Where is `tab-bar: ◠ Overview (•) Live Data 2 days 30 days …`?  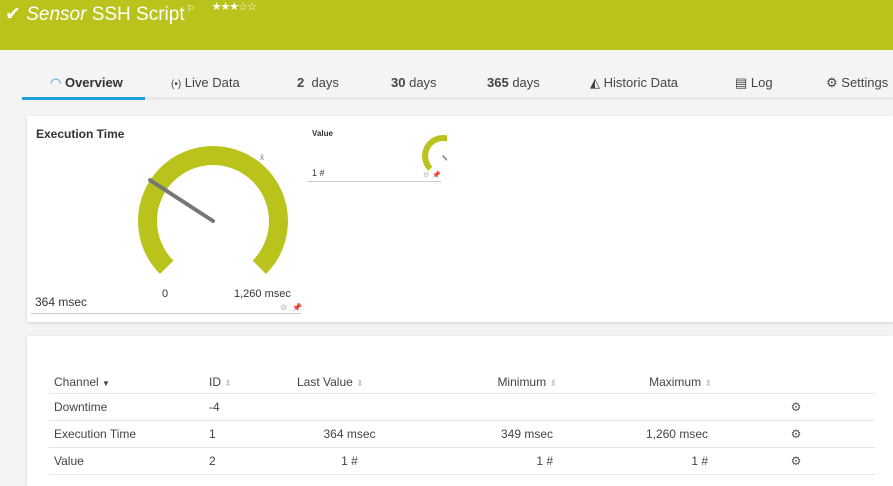 tab-bar: ◠ Overview (•) Live Data 2 days 30 days … is located at coordinates (457, 83).